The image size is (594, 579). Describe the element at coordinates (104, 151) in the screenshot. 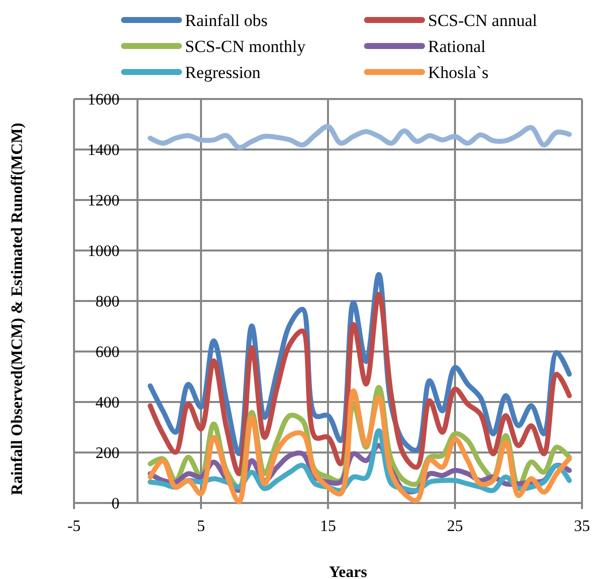

I see `y-tick-label: 1400` at that location.